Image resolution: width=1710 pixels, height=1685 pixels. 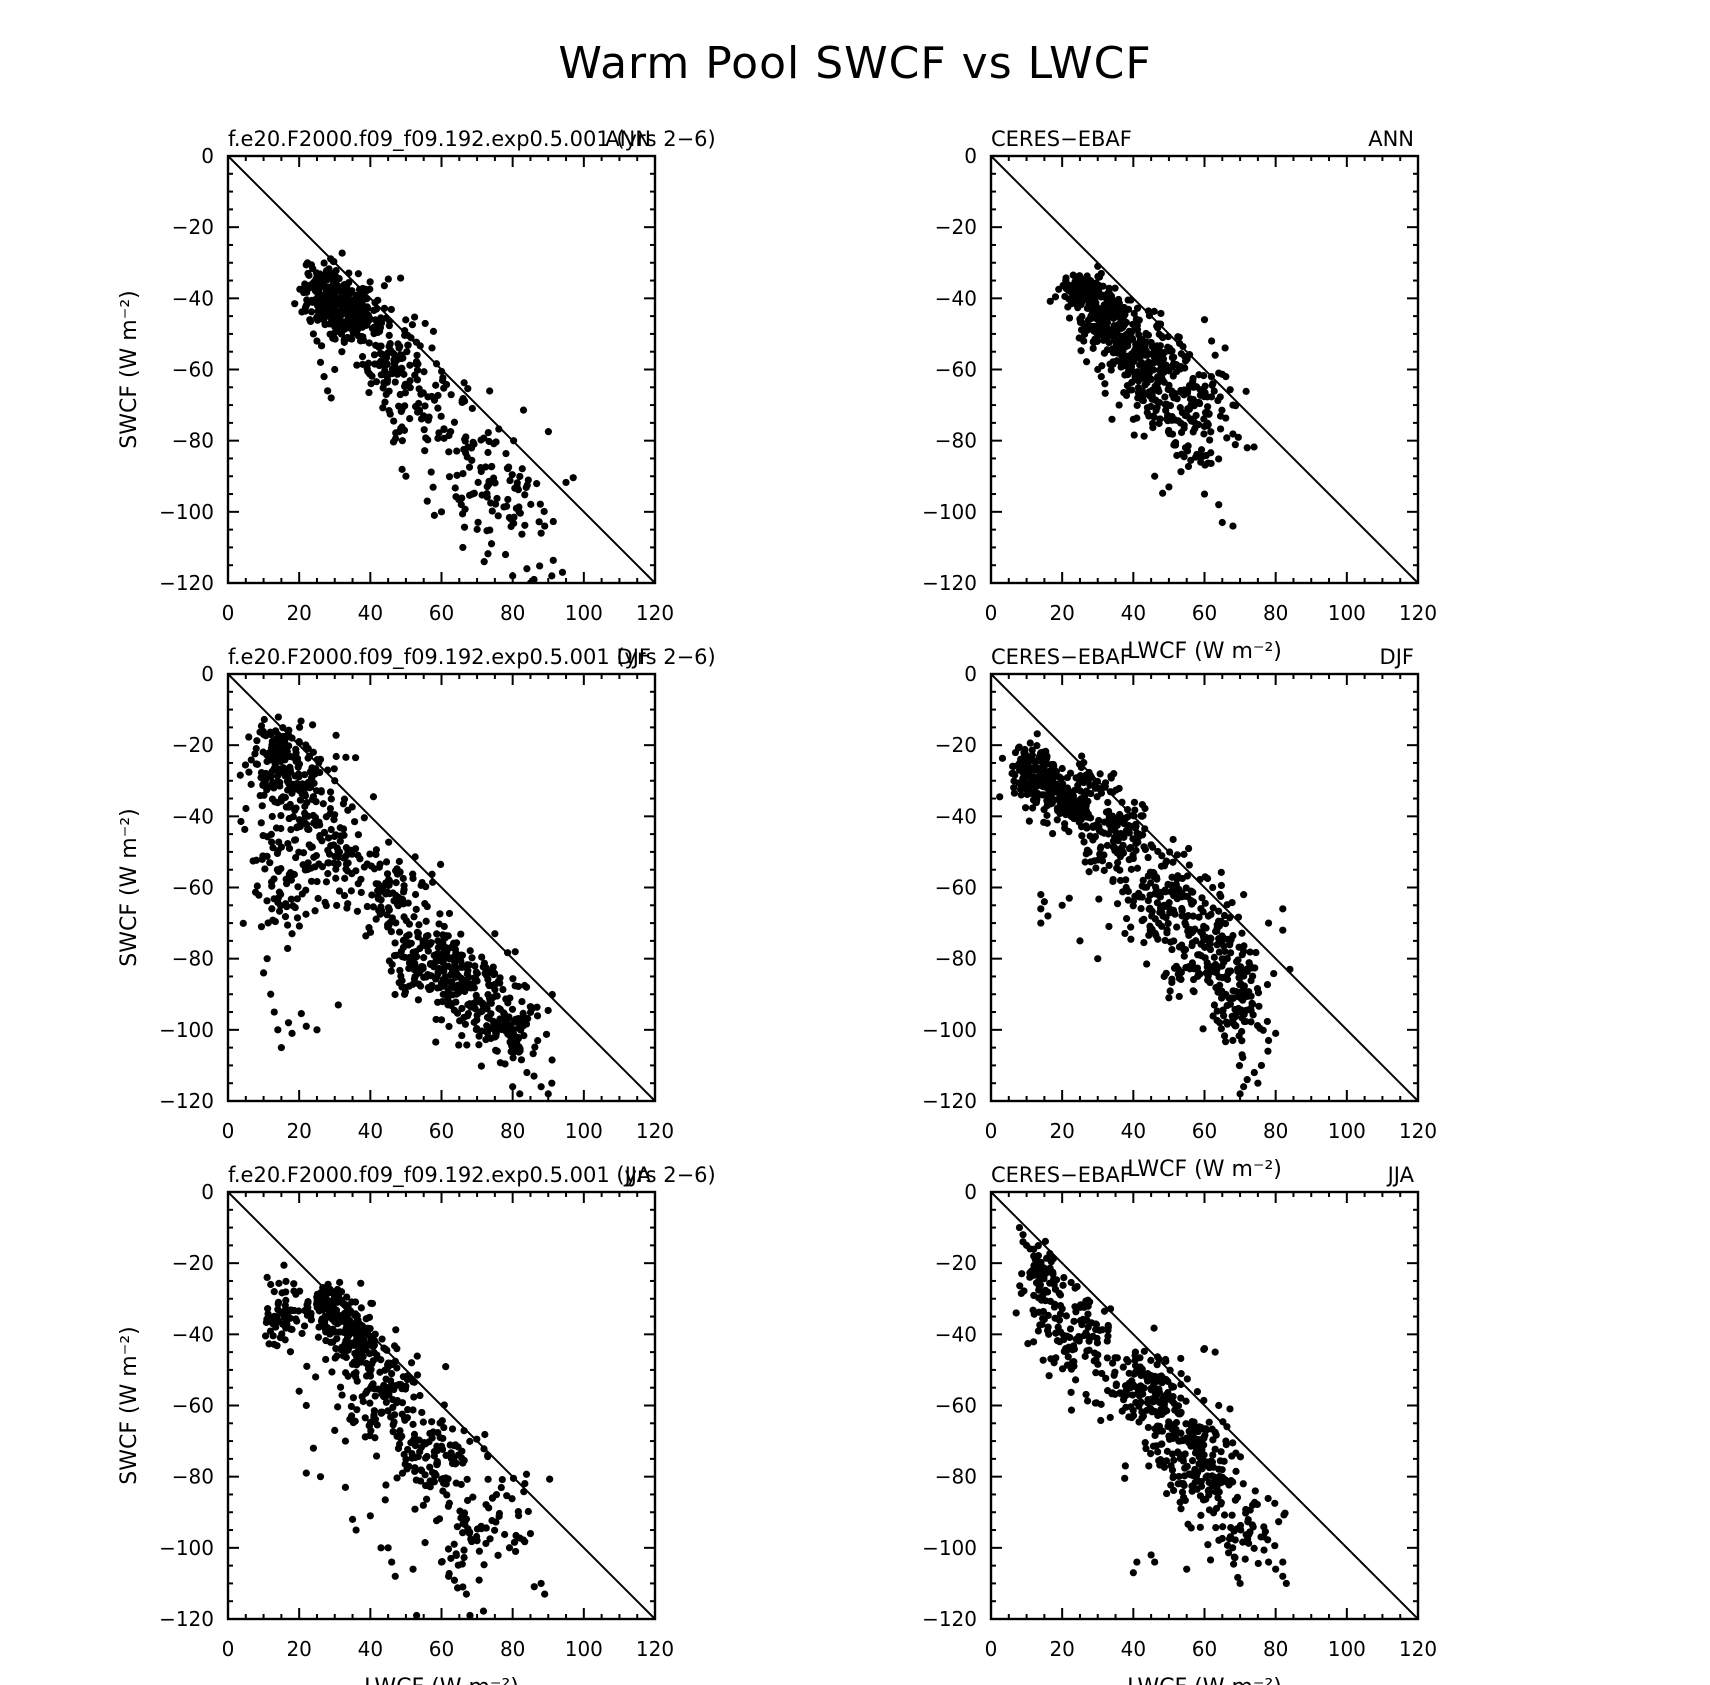 What do you see at coordinates (434, 416) in the screenshot?
I see `scatter-points` at bounding box center [434, 416].